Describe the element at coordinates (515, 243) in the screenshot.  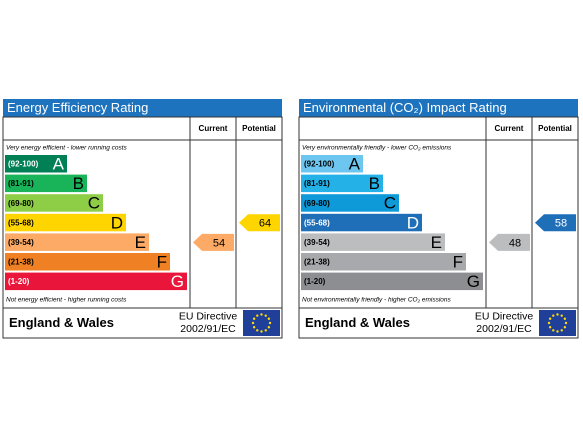
I see `rating-value: 48` at that location.